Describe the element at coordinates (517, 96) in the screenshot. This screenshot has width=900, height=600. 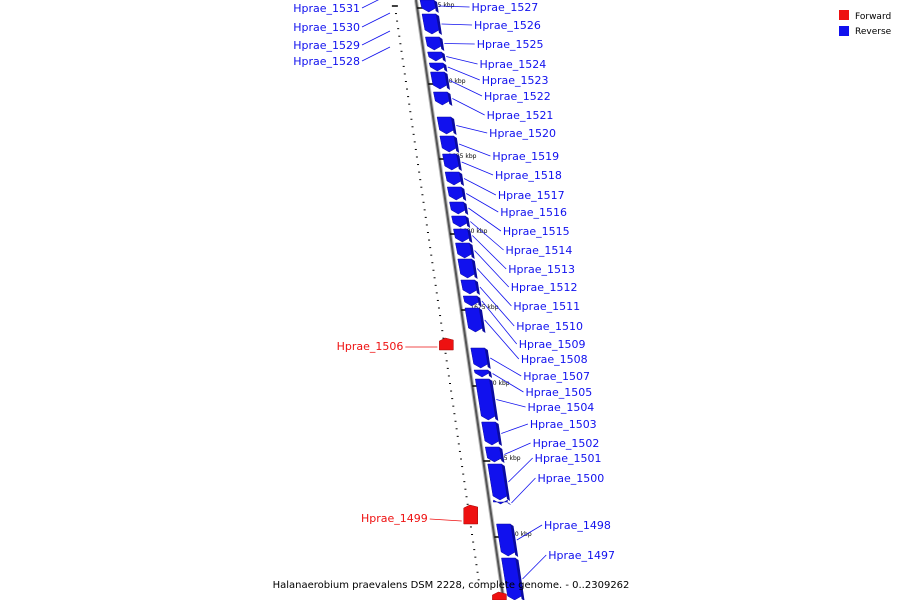
I see `gene-label: Hprae_1522` at that location.